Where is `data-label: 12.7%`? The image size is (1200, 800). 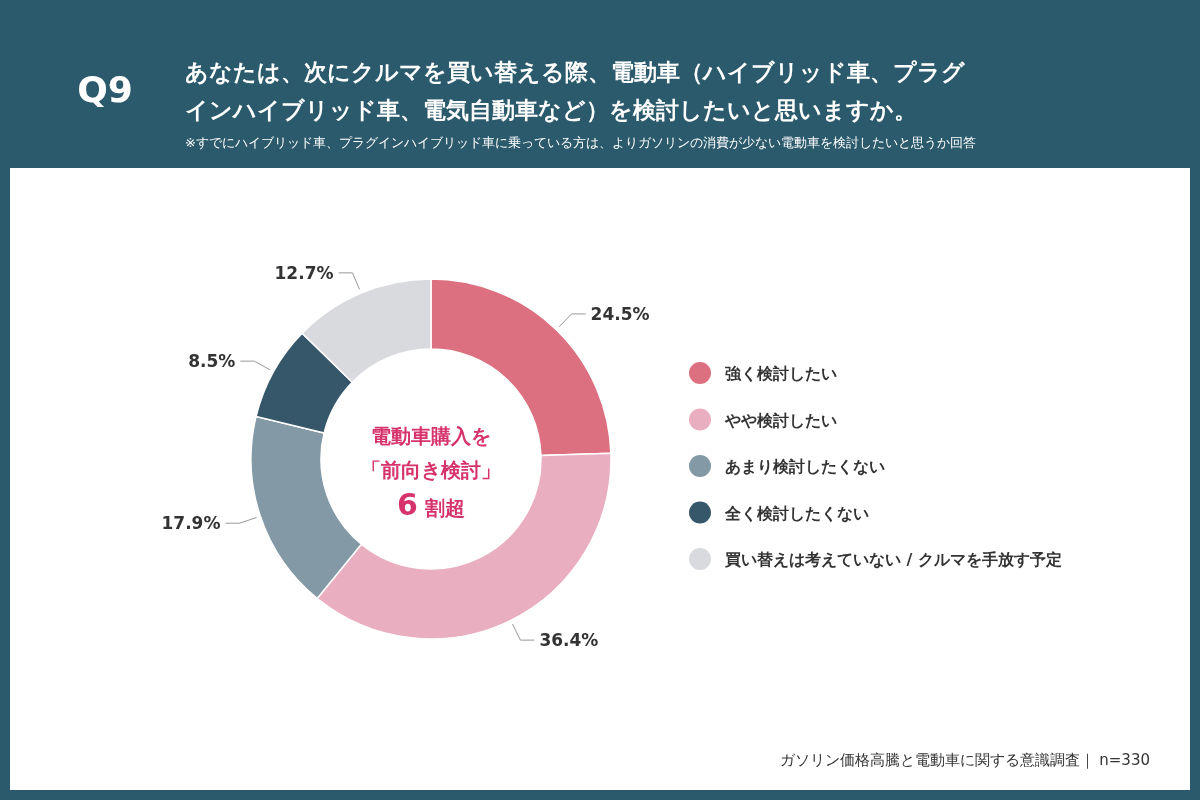 data-label: 12.7% is located at coordinates (304, 272).